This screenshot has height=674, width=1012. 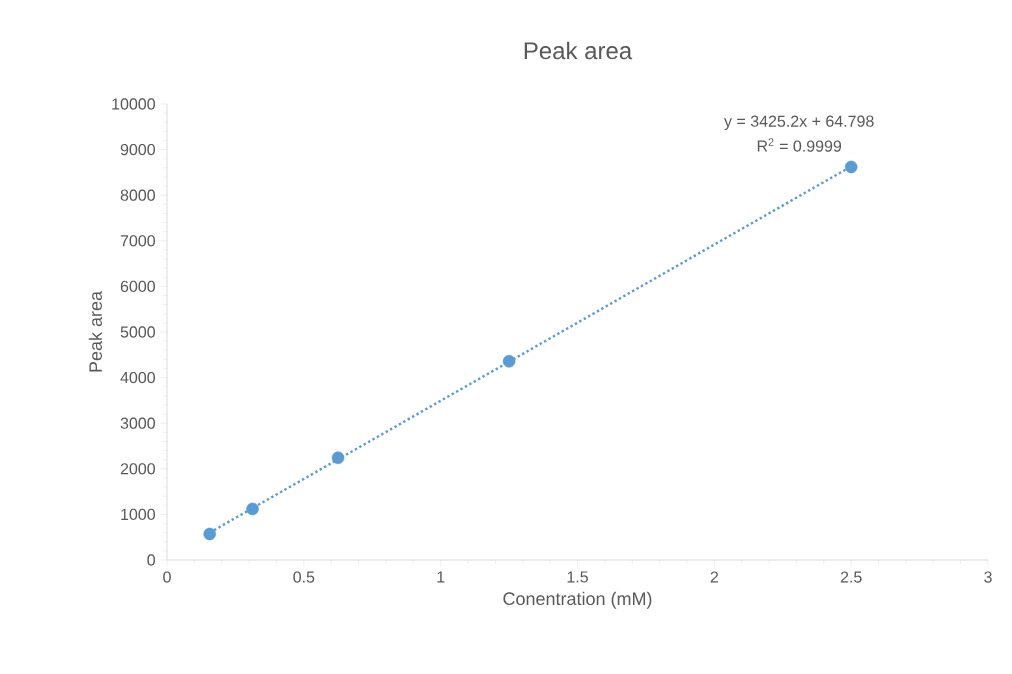 I want to click on y-axis-title: Peak area, so click(x=95, y=331).